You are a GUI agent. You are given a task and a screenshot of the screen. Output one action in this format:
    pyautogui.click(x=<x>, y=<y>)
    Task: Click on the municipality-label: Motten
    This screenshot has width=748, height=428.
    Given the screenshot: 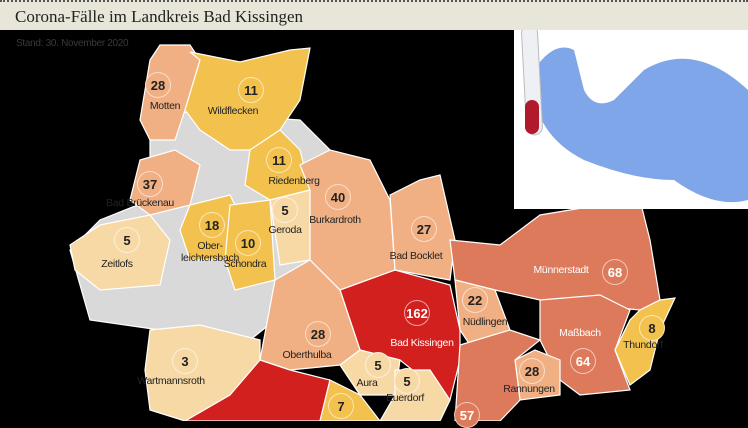 What is the action you would take?
    pyautogui.click(x=165, y=106)
    